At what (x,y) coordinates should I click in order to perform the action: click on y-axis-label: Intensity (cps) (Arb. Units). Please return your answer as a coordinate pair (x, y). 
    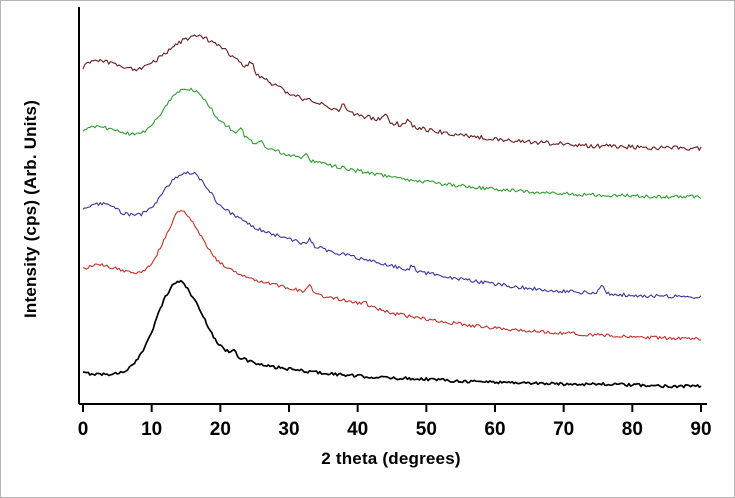
    Looking at the image, I should click on (30, 209).